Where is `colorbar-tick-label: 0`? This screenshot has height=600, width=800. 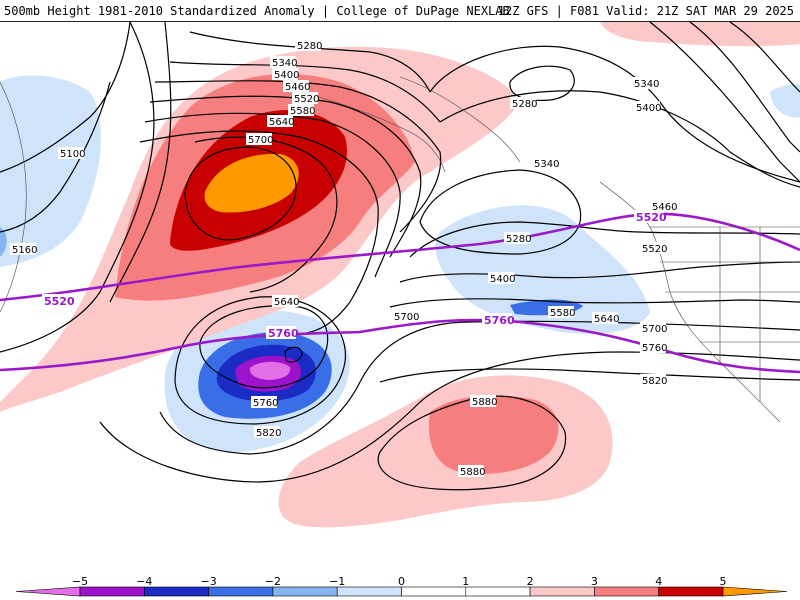
colorbar-tick-label: 0 is located at coordinates (401, 581).